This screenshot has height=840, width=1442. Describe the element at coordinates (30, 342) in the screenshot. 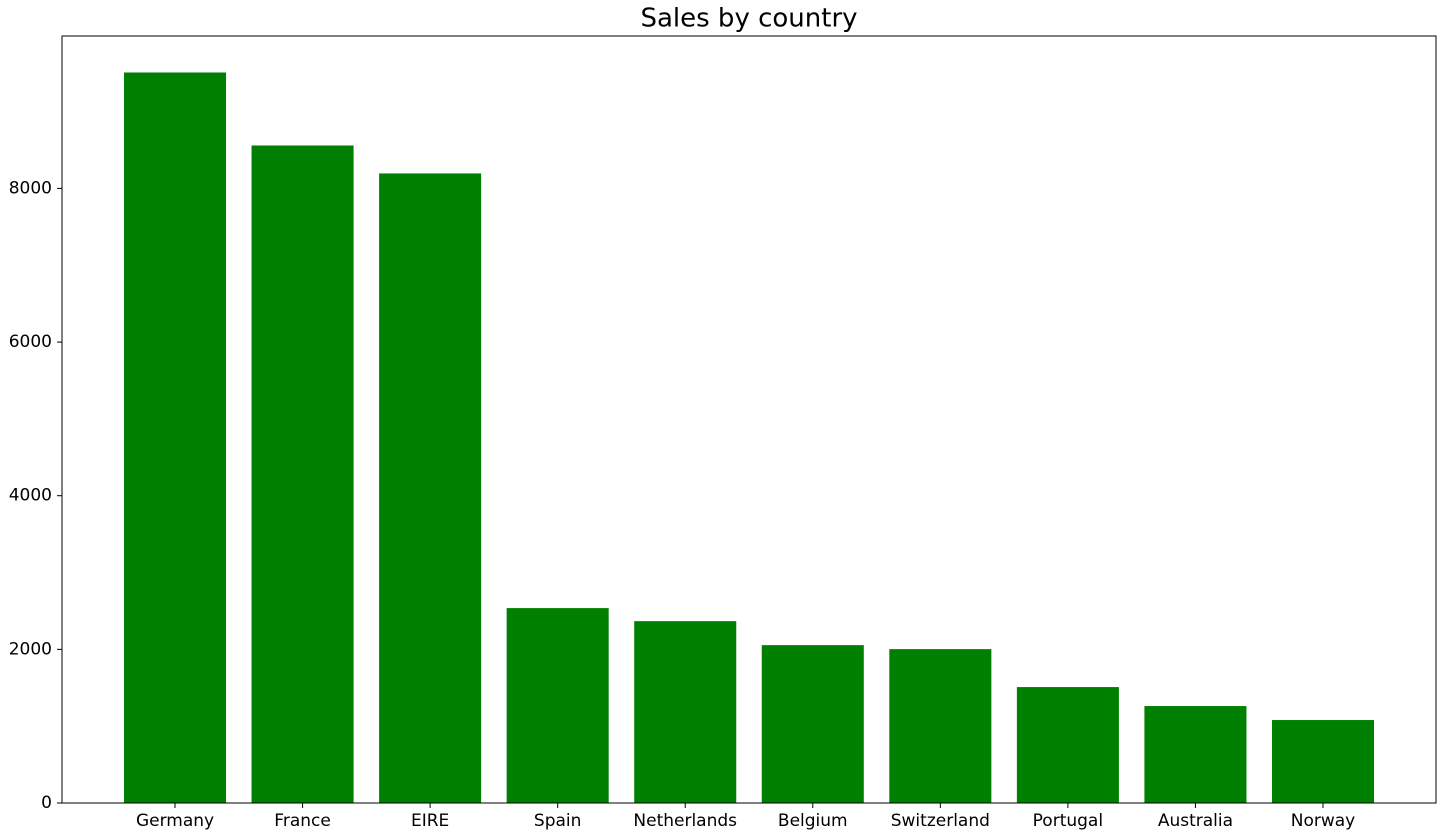

I see `y-tick-label: 6000` at that location.